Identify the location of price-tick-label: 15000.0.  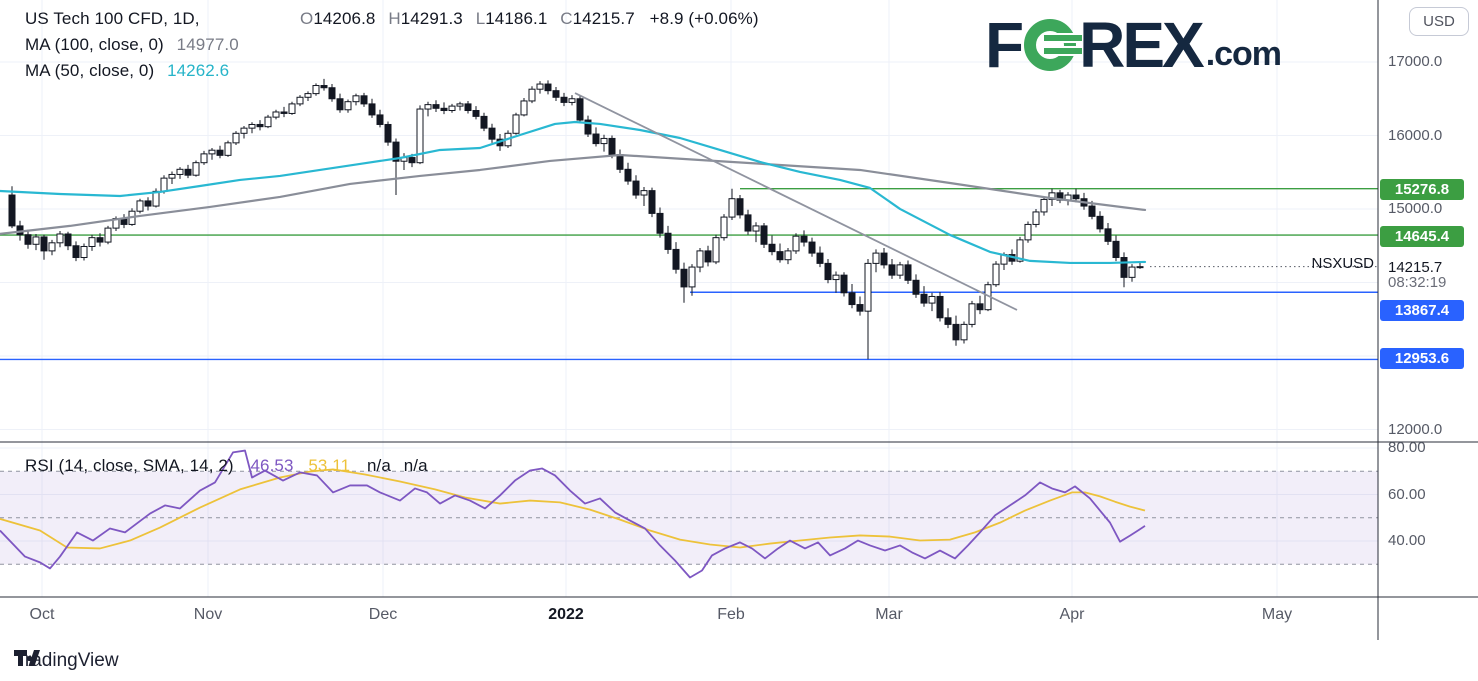
(1415, 208).